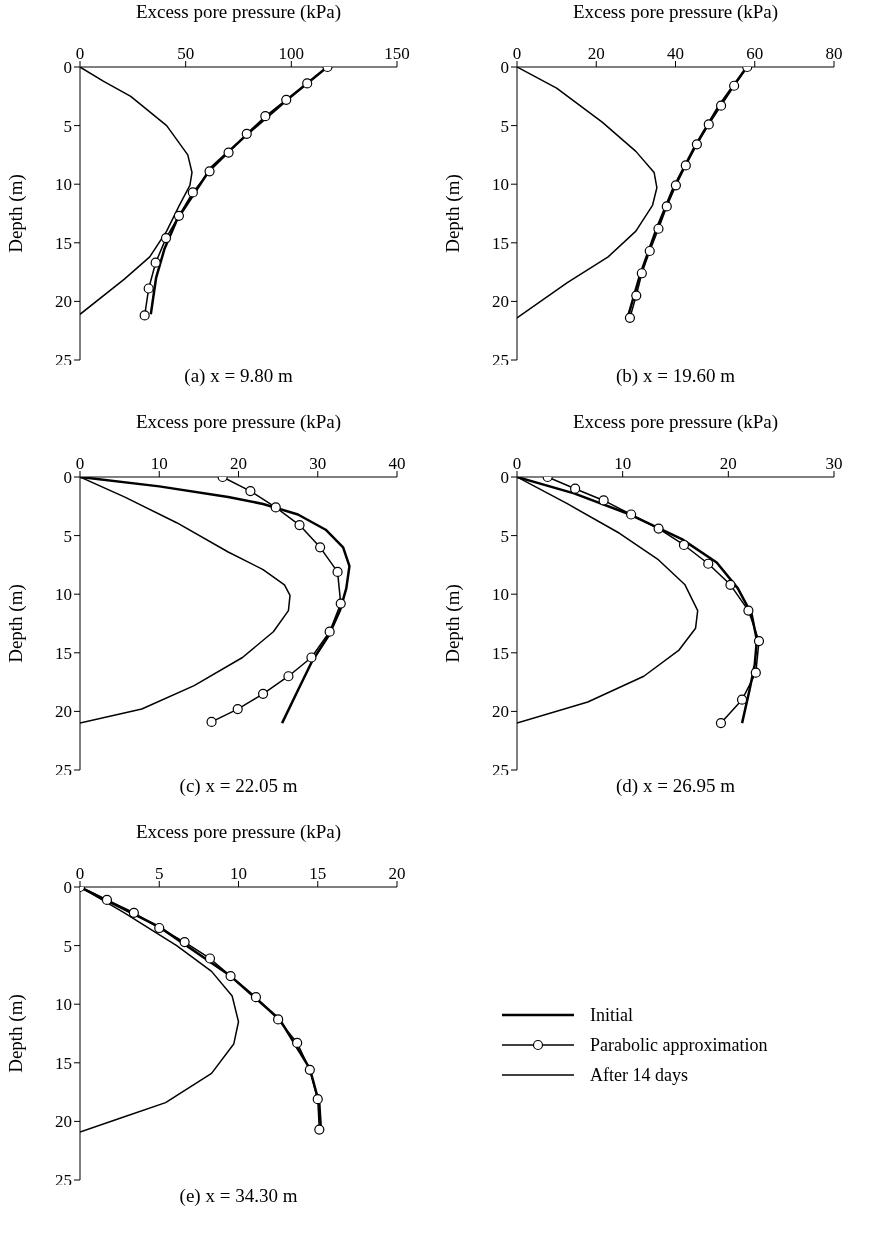  I want to click on legend-label: Parabolic approximation, so click(679, 1045).